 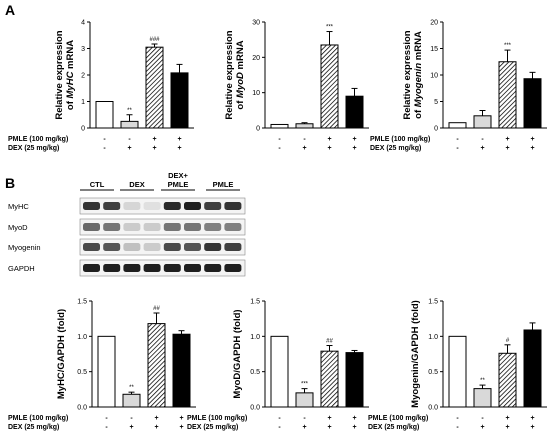 What do you see at coordinates (83, 76) in the screenshot?
I see `y-tick-label: 2` at bounding box center [83, 76].